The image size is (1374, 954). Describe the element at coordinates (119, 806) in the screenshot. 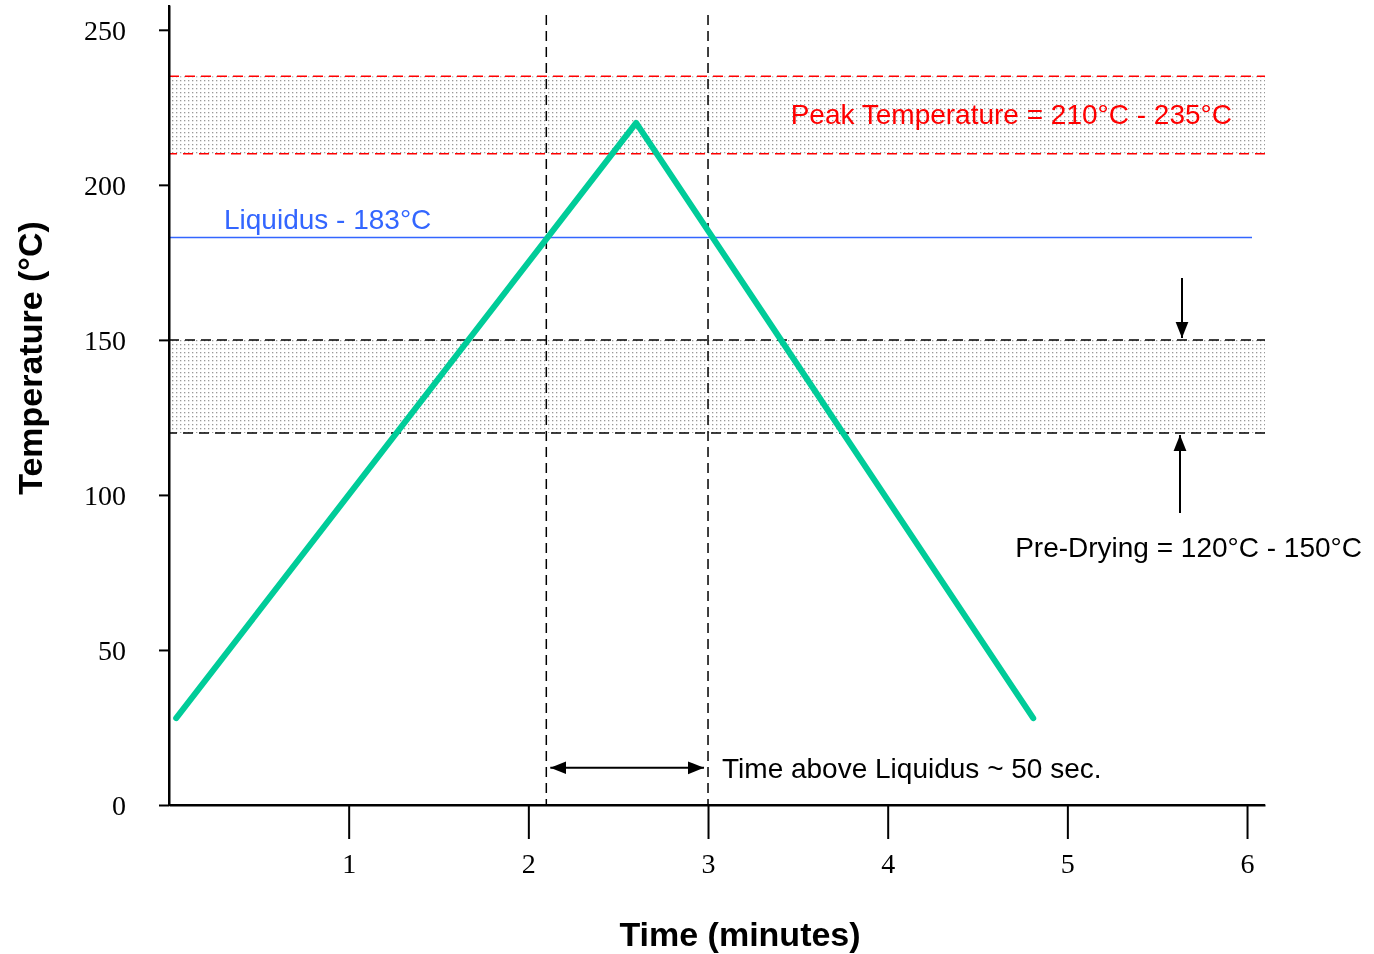

I see `y-tick-label: 0` at that location.